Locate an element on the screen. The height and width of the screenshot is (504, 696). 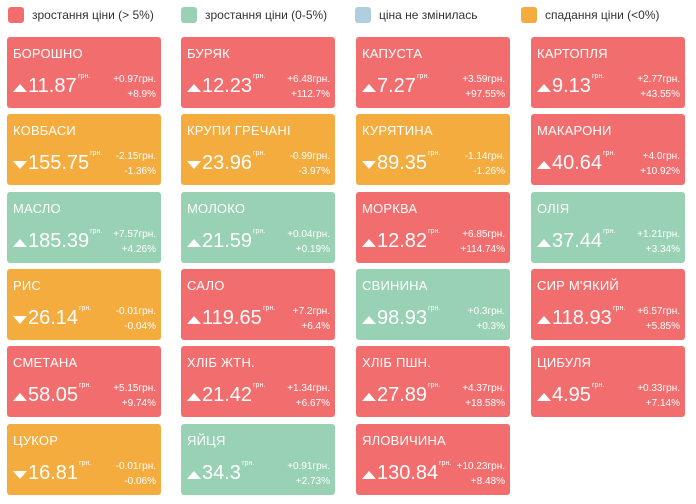
price-tile: МАКАРОНИ 40.64 грн. +4.0грн. +10.92% is located at coordinates (608, 149).